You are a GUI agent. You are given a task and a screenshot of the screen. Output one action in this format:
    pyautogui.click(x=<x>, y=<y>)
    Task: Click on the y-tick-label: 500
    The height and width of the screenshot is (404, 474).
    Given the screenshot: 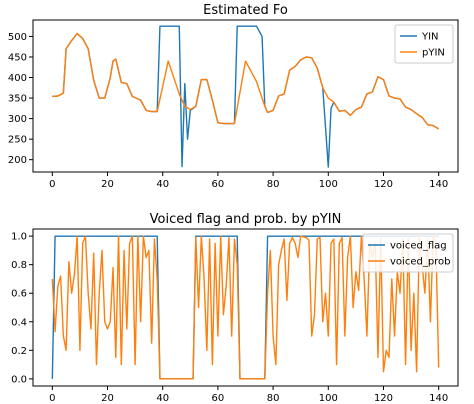 What is the action you would take?
    pyautogui.click(x=17, y=37)
    